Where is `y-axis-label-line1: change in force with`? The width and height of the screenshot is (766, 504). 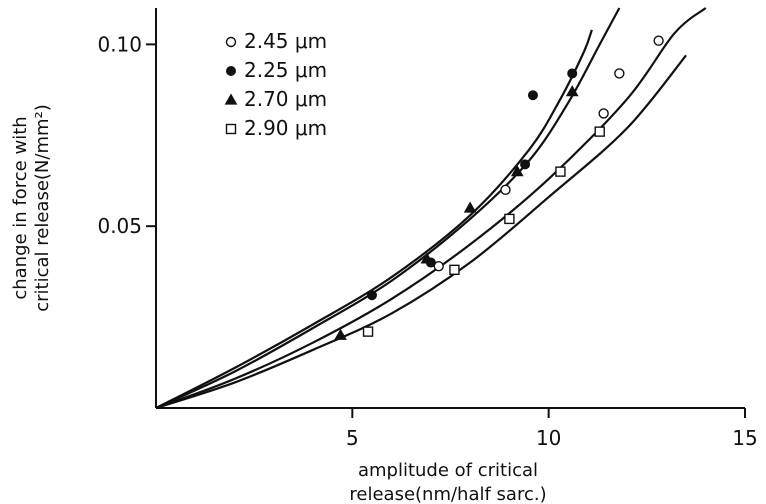
y-axis-label-line1: change in force with is located at coordinates (20, 207).